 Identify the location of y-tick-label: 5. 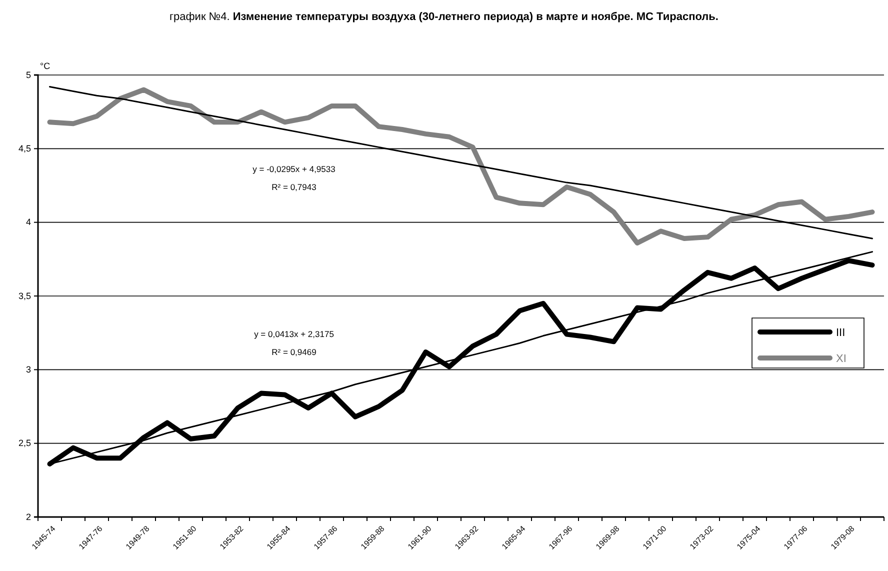
(28, 75).